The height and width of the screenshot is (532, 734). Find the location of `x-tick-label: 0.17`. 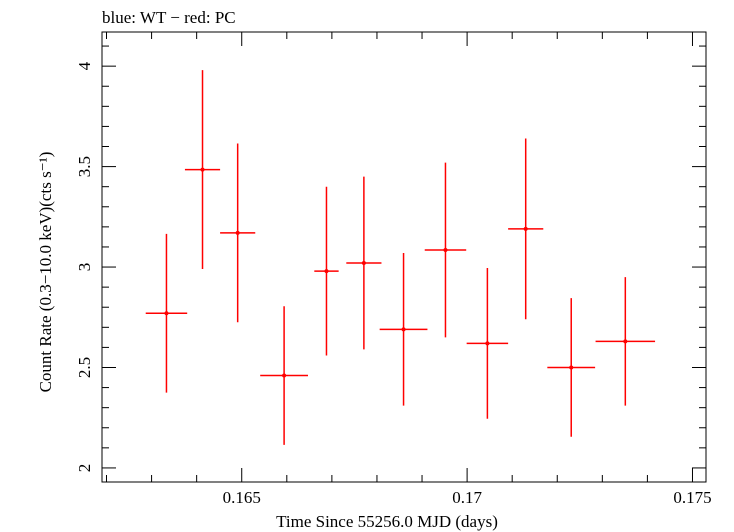

x-tick-label: 0.17 is located at coordinates (467, 497).